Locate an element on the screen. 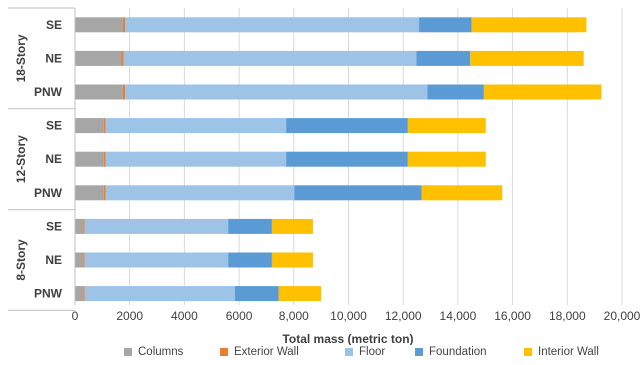  legend-label: Floor is located at coordinates (372, 352).